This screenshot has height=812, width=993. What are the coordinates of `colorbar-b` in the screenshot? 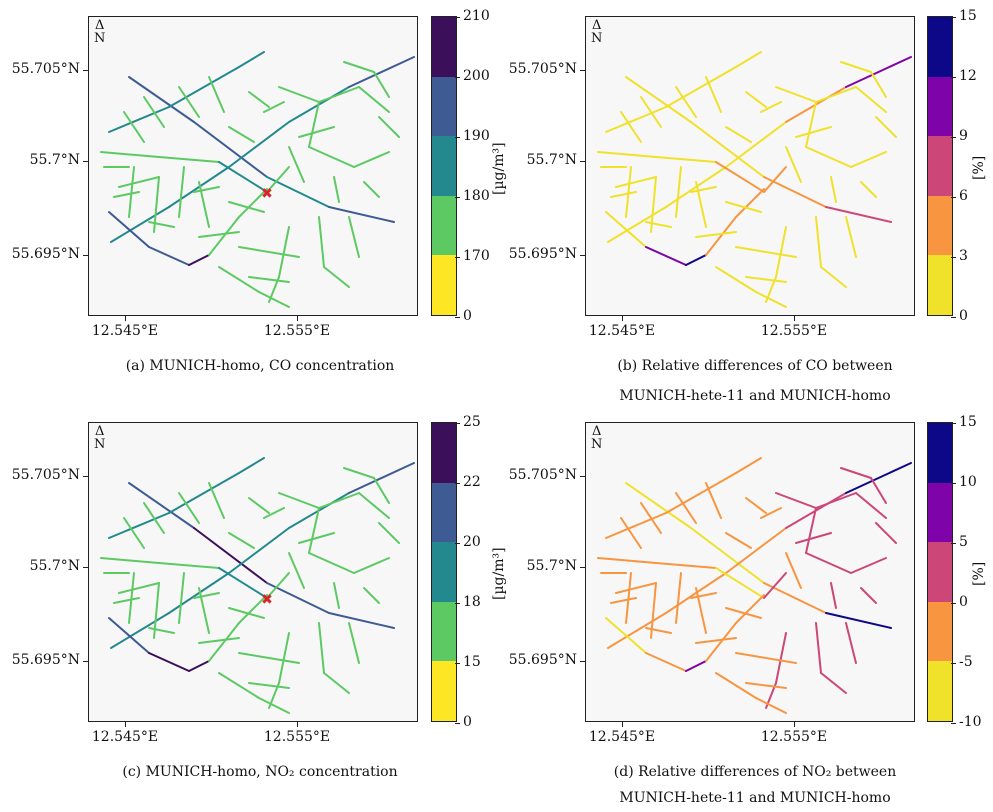 It's located at (940, 166).